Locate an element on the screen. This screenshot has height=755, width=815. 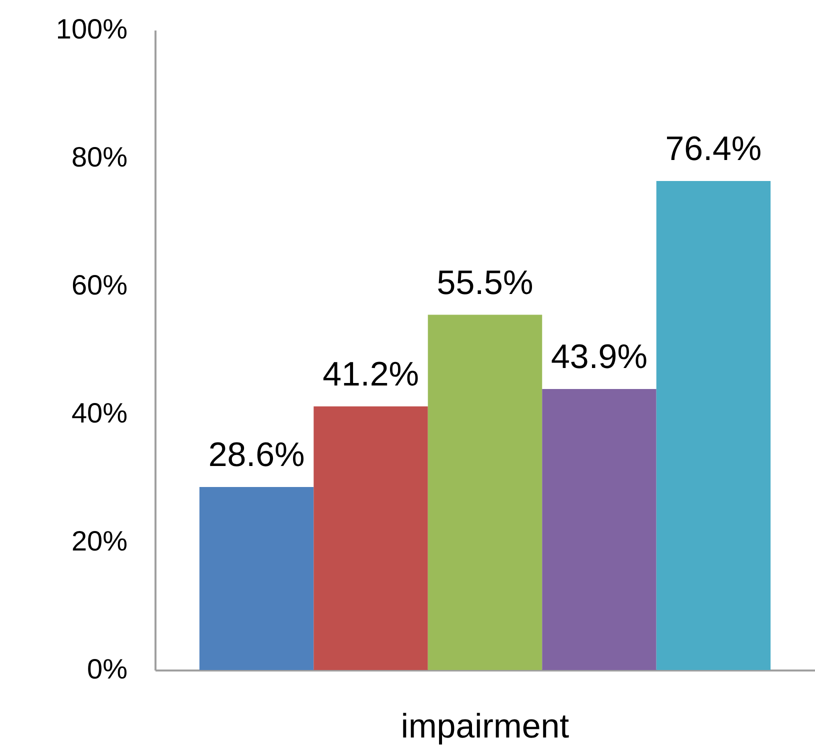
data-label: 43.9% is located at coordinates (599, 357).